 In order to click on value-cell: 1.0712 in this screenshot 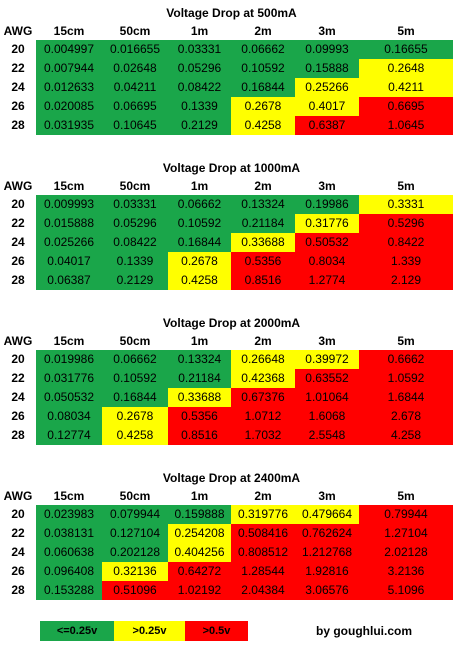, I will do `click(263, 416)`.